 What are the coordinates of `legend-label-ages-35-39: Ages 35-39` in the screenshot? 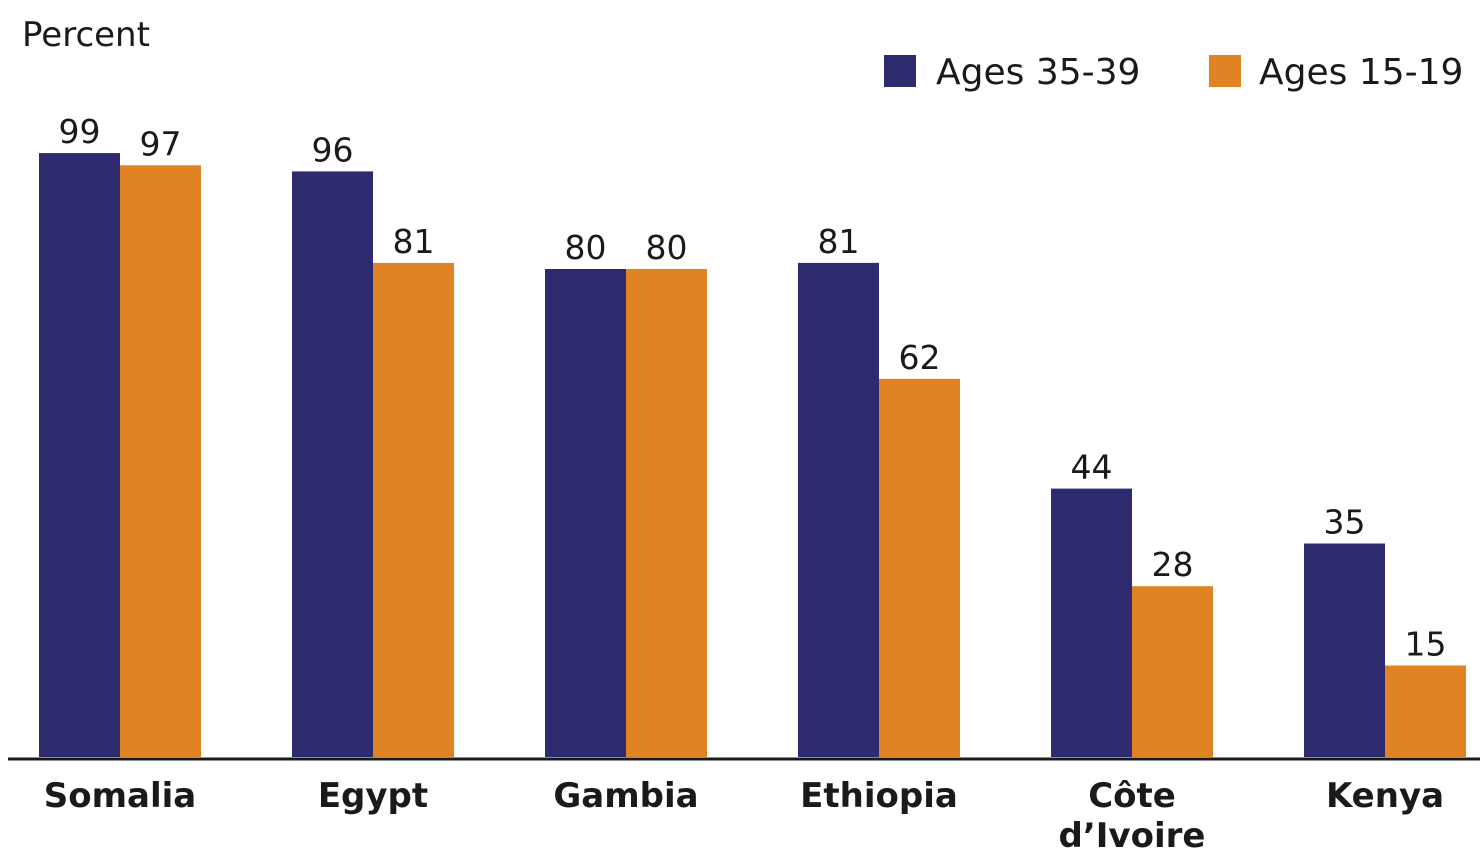 It's located at (1038, 72).